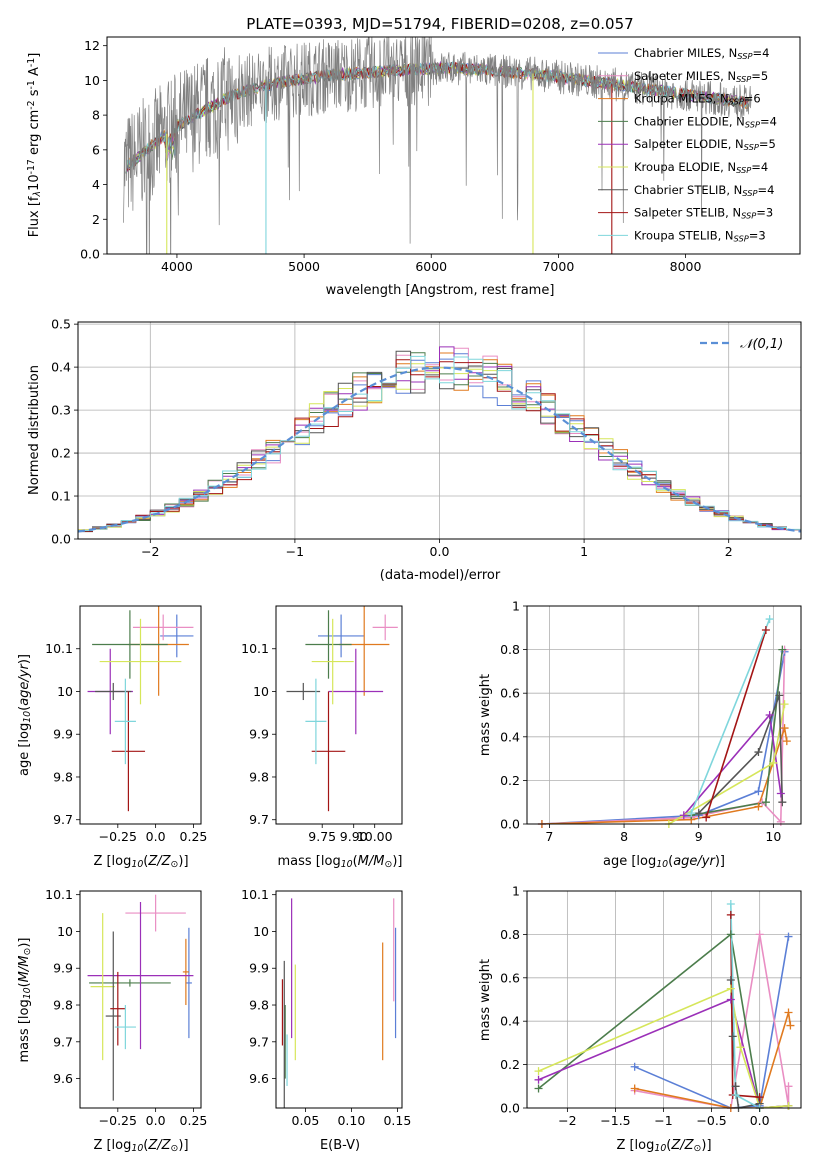 The width and height of the screenshot is (819, 1170). What do you see at coordinates (255, 894) in the screenshot?
I see `y-tick-label: 10.1` at bounding box center [255, 894].